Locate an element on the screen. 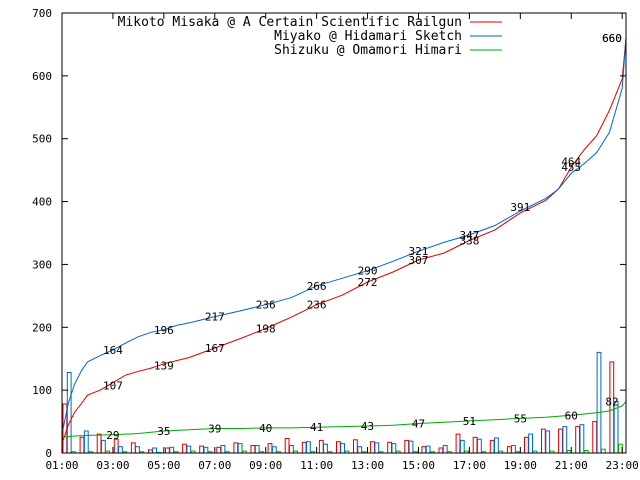 This screenshot has width=640, height=480. data-label: 660 is located at coordinates (612, 38).